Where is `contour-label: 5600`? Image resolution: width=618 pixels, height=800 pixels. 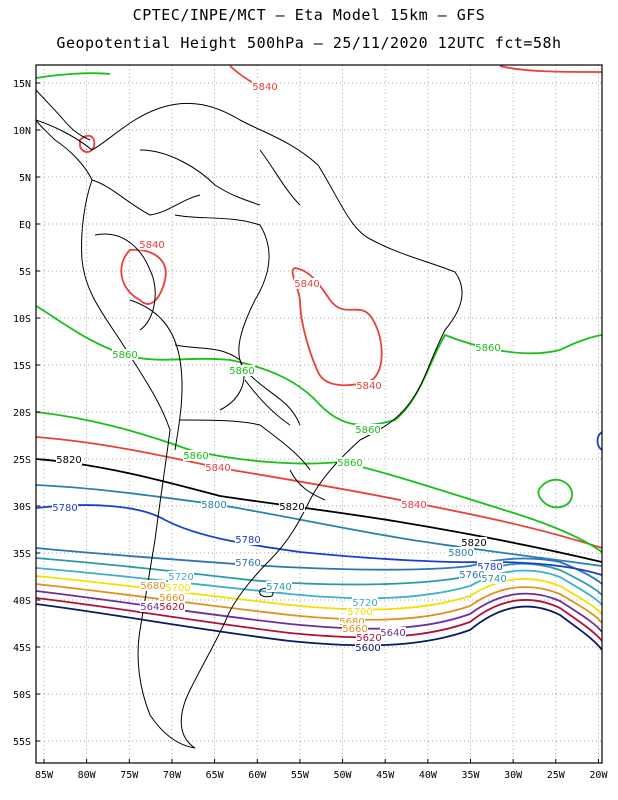 contour-label: 5600 is located at coordinates (367, 648).